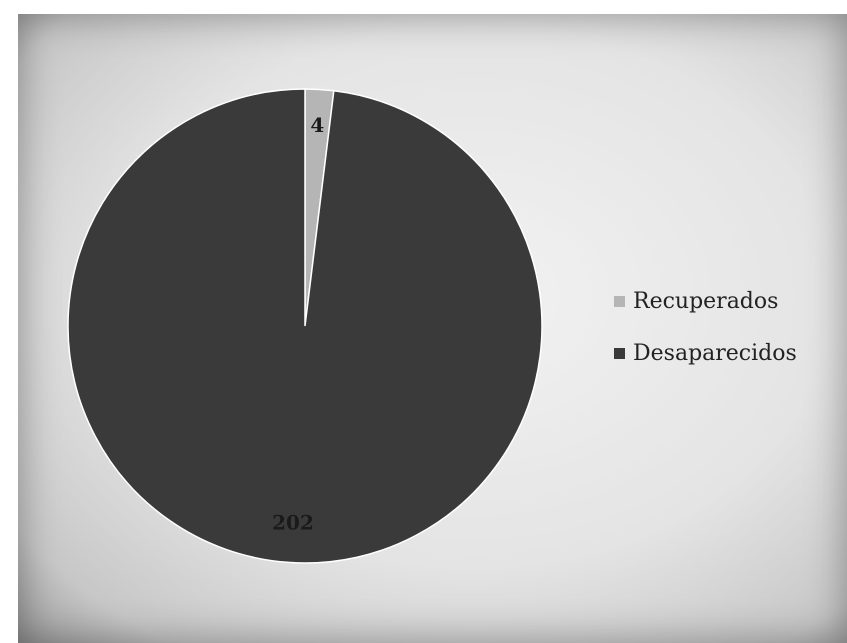  I want to click on data-label-desaparecidos: 202, so click(293, 522).